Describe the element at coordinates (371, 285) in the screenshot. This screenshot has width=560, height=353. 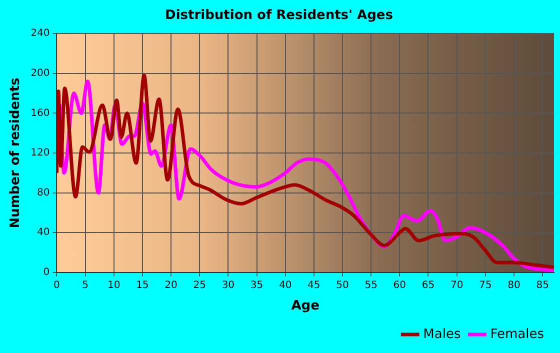
I see `x-tick-label: 55` at that location.